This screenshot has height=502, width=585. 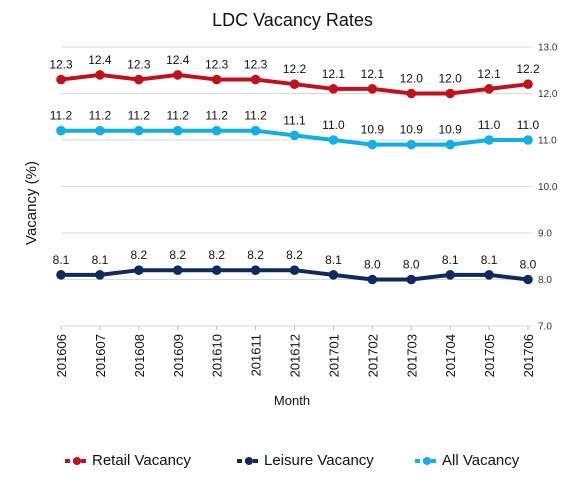 I want to click on x-tick-label: 201610, so click(x=217, y=355).